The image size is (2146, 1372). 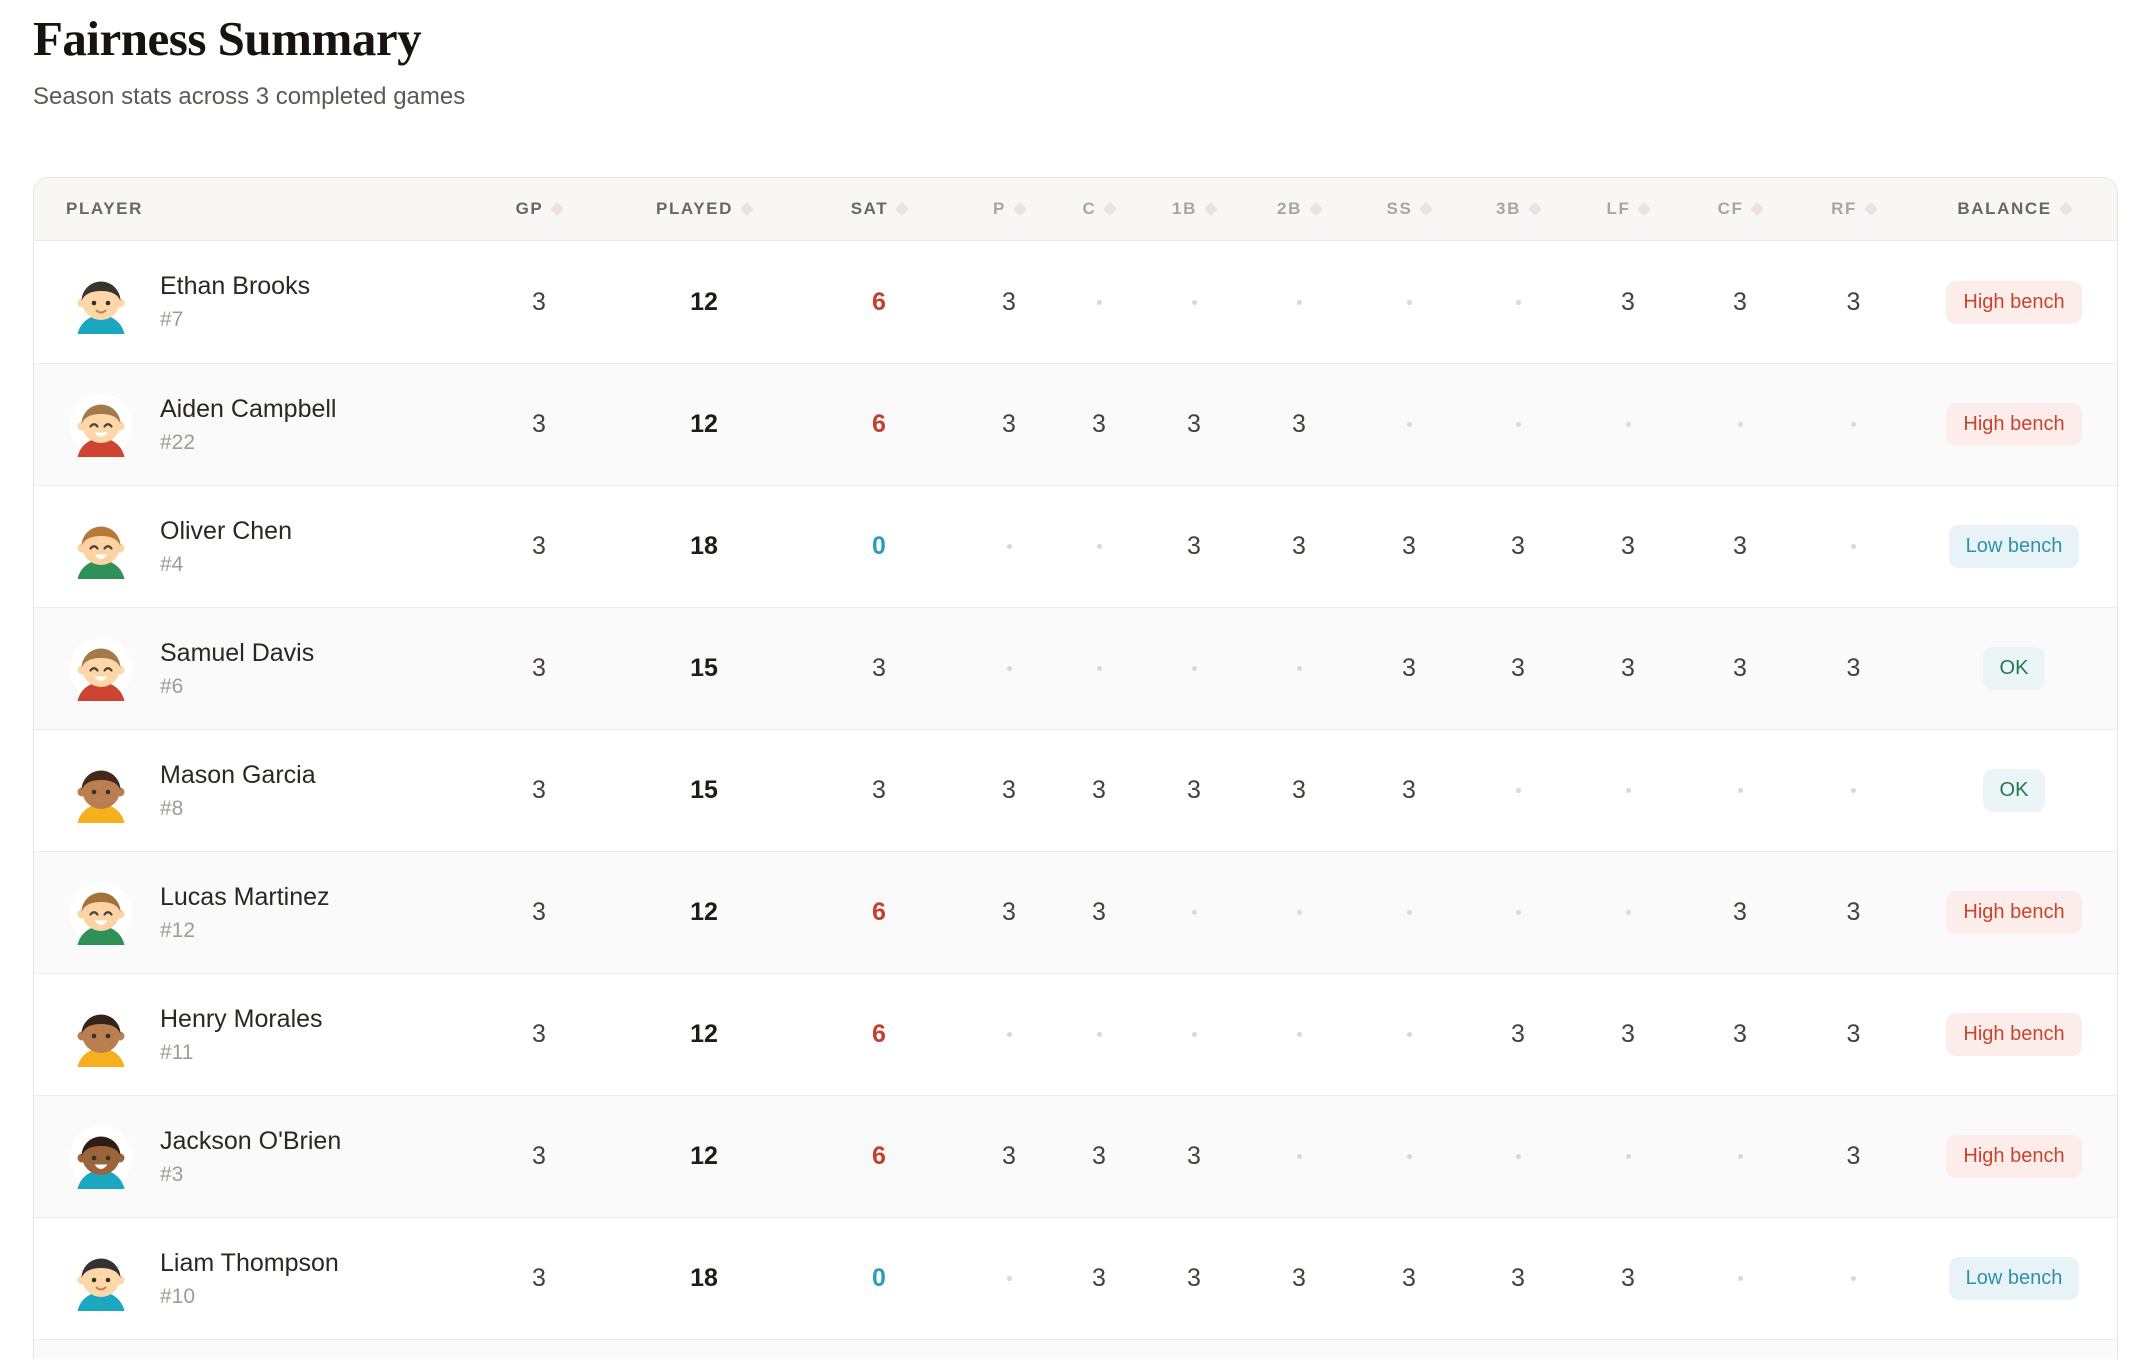 What do you see at coordinates (1628, 912) in the screenshot?
I see `position-lf-value` at bounding box center [1628, 912].